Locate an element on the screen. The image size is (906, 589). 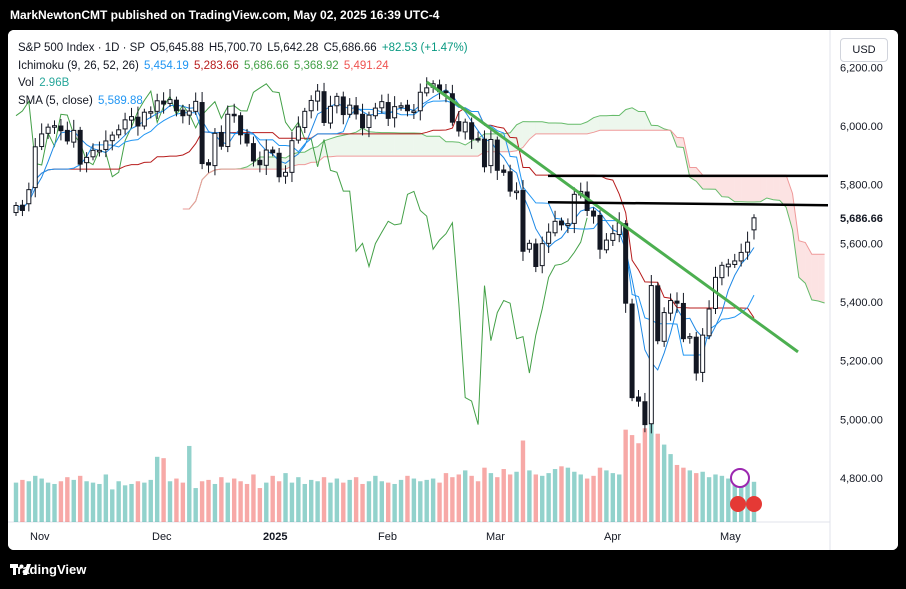
time-tick-label: Dec is located at coordinates (162, 537).